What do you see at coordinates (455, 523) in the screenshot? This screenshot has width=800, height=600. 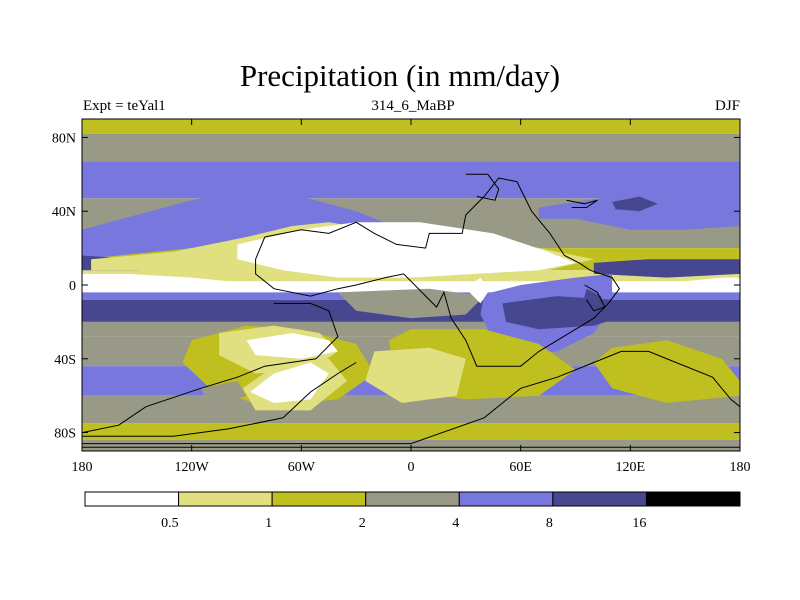 I see `colorbar-label: 4` at bounding box center [455, 523].